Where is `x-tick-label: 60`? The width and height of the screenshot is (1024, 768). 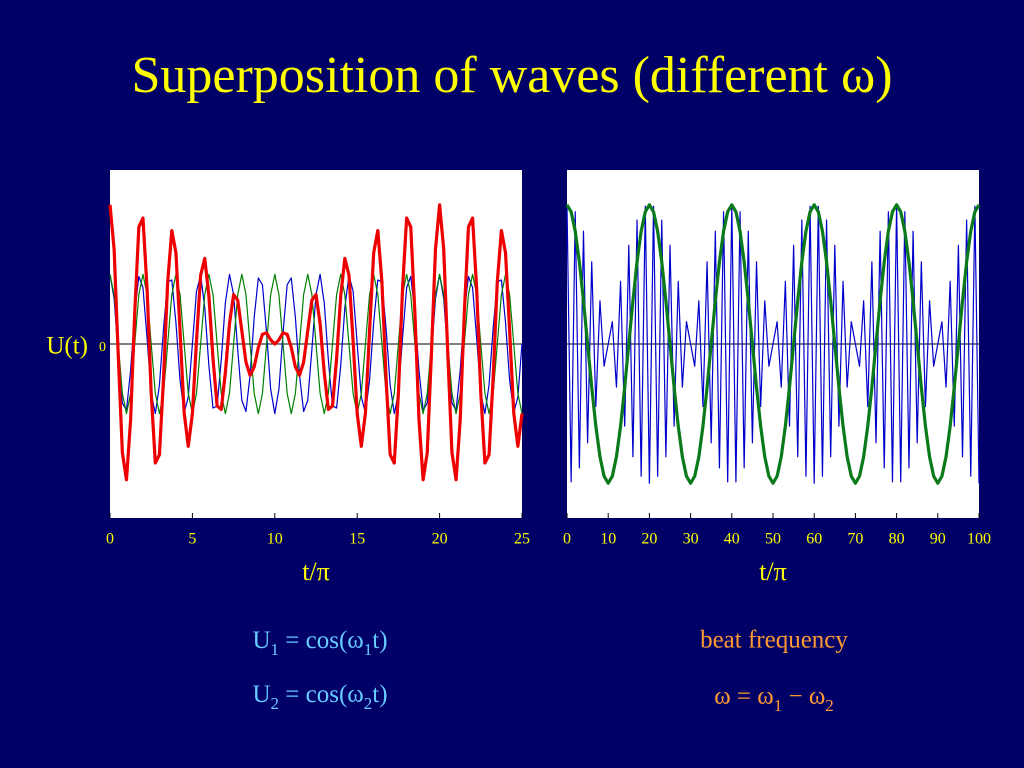
x-tick-label: 60 is located at coordinates (814, 539).